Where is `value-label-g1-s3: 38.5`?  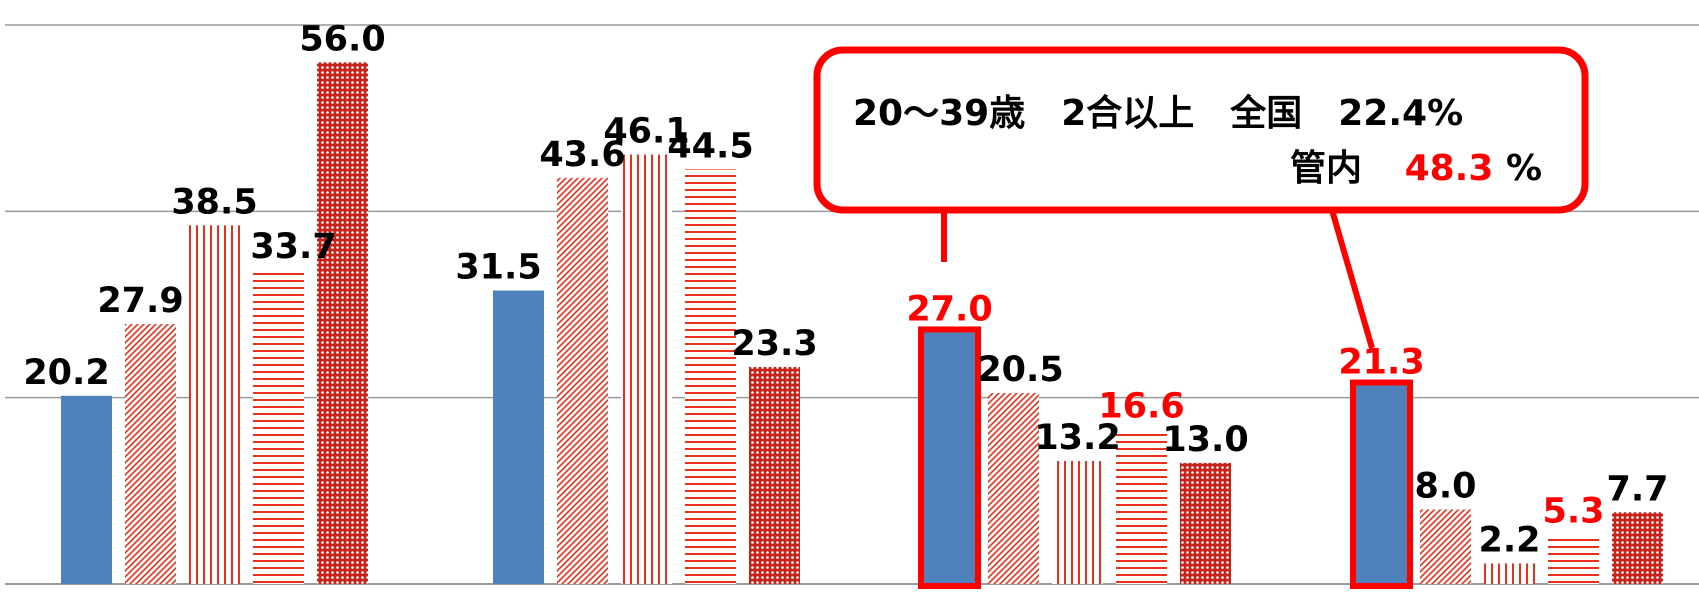 value-label-g1-s3: 38.5 is located at coordinates (214, 202).